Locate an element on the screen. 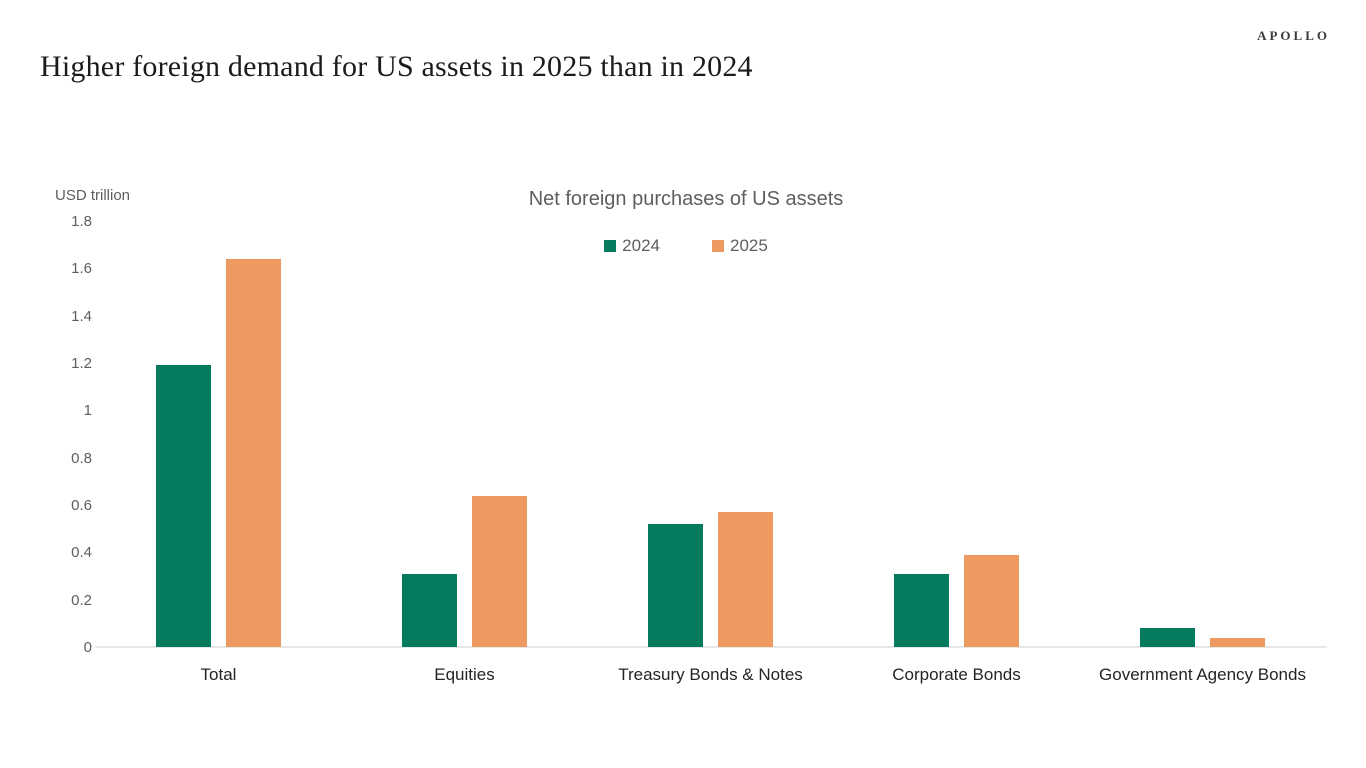 The width and height of the screenshot is (1366, 768). y-axis-tick-label-0.4: 0.4 is located at coordinates (81, 553).